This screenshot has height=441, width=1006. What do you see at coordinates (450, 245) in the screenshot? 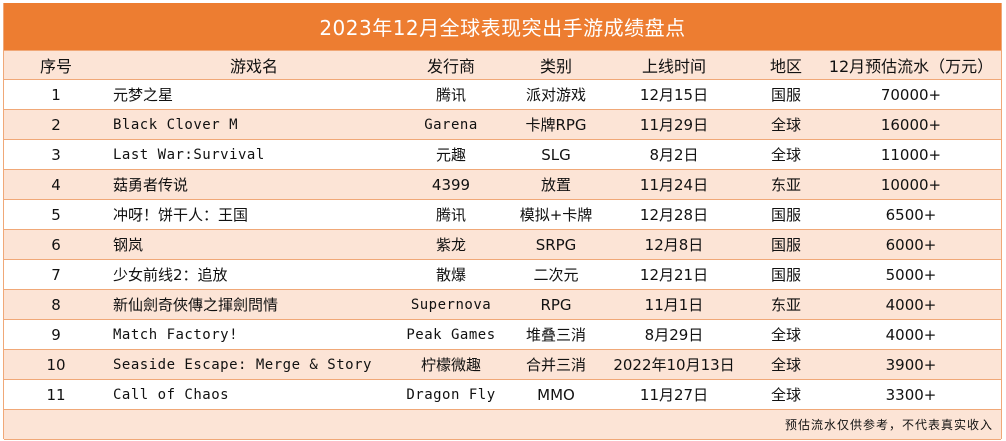
I see `row-publisher: 紫龙` at bounding box center [450, 245].